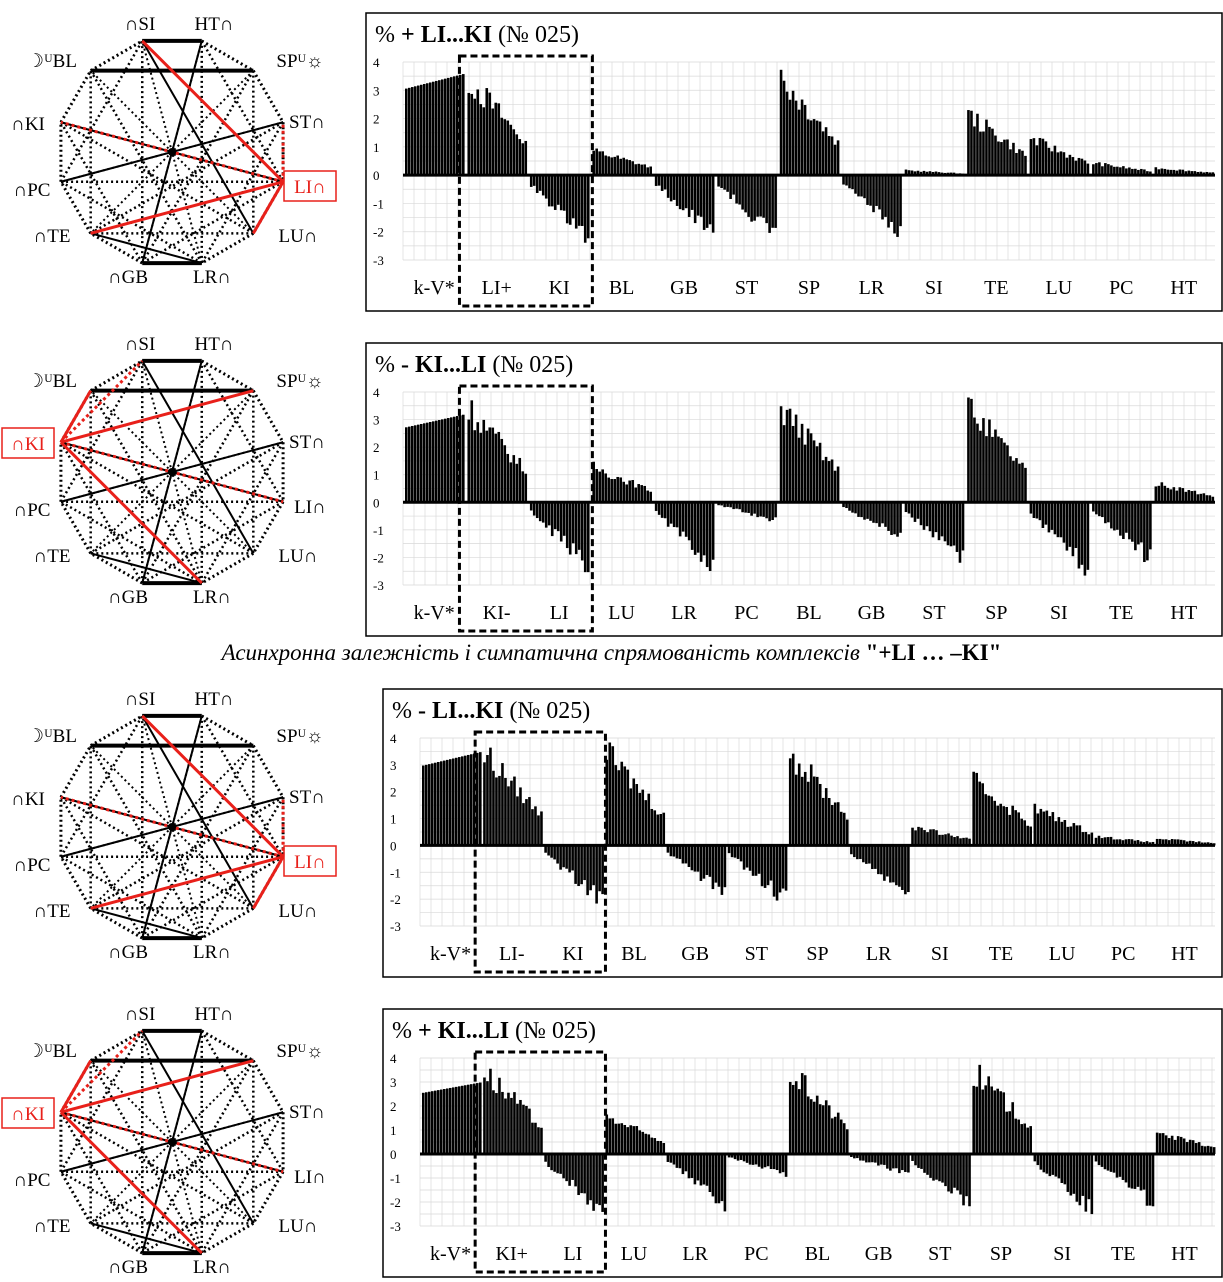 The width and height of the screenshot is (1223, 1282). I want to click on title-sign: +, so click(411, 35).